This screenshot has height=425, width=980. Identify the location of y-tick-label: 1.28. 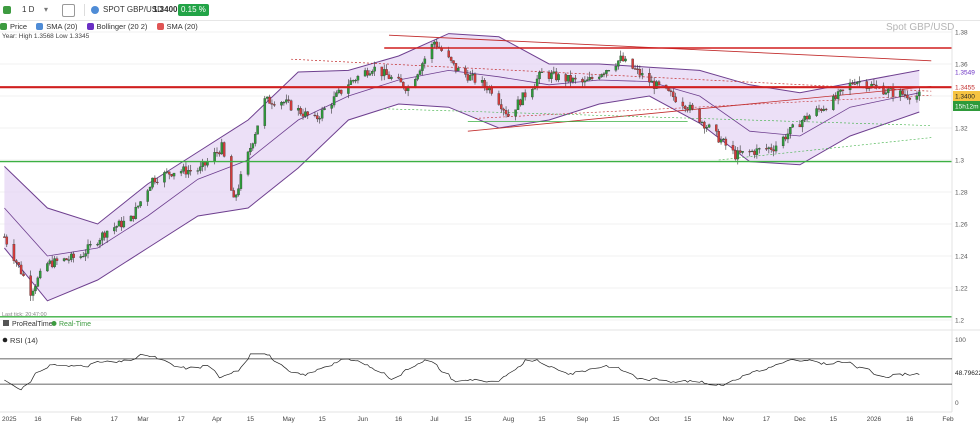
(961, 193).